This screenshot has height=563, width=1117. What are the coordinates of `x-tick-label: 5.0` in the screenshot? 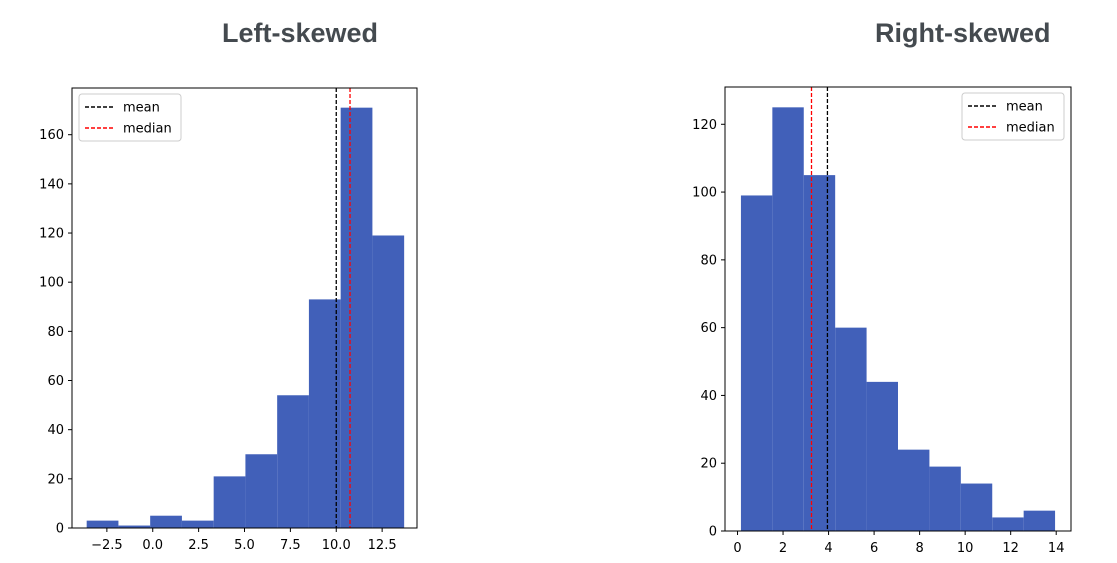 It's located at (244, 545).